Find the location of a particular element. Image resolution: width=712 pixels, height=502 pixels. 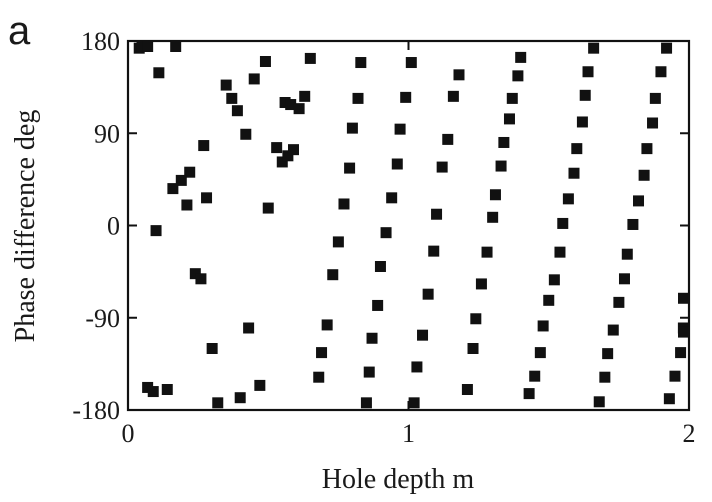

y-tick-label: -180 is located at coordinates (96, 410).